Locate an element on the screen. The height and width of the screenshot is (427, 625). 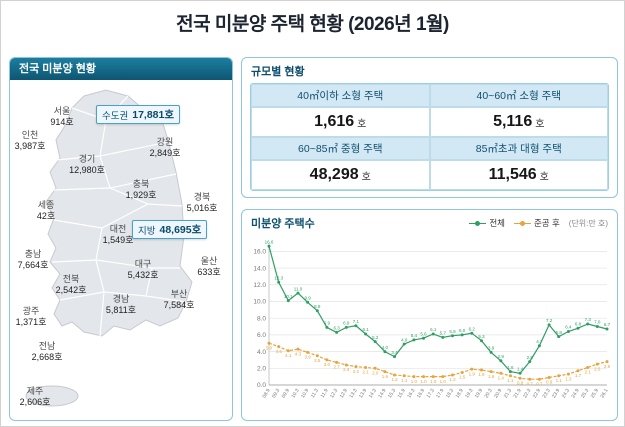
svg-text: 6.9 is located at coordinates (327, 323).